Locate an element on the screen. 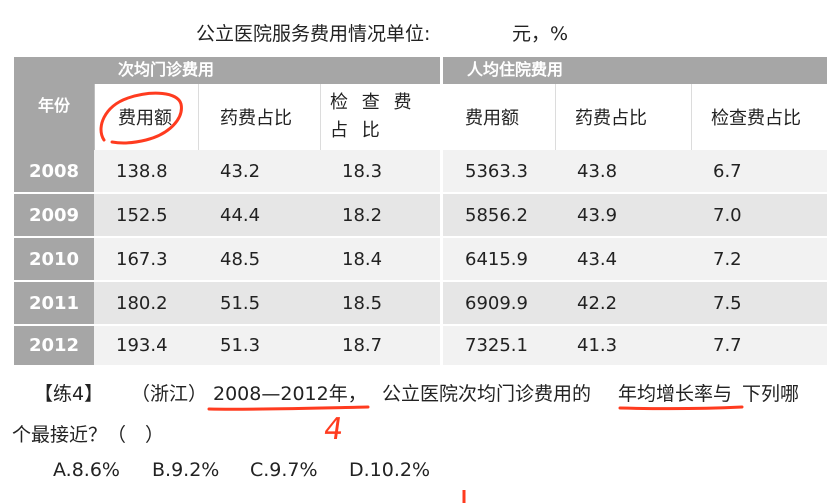 This screenshot has height=503, width=827. table-cell: 18.5 is located at coordinates (380, 303).